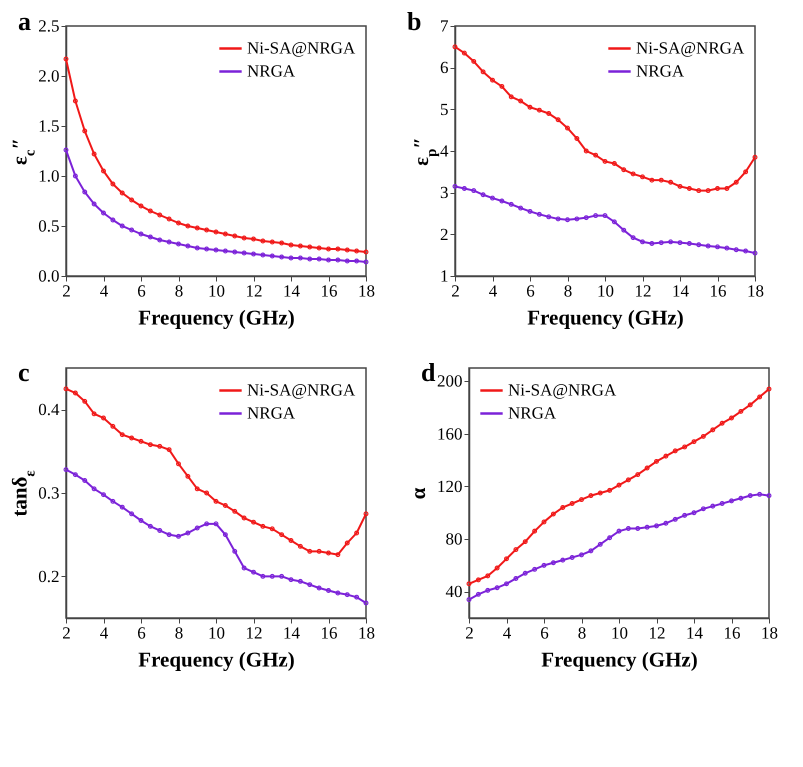 This screenshot has width=803, height=767. What do you see at coordinates (414, 21) in the screenshot?
I see `chart-title: b` at bounding box center [414, 21].